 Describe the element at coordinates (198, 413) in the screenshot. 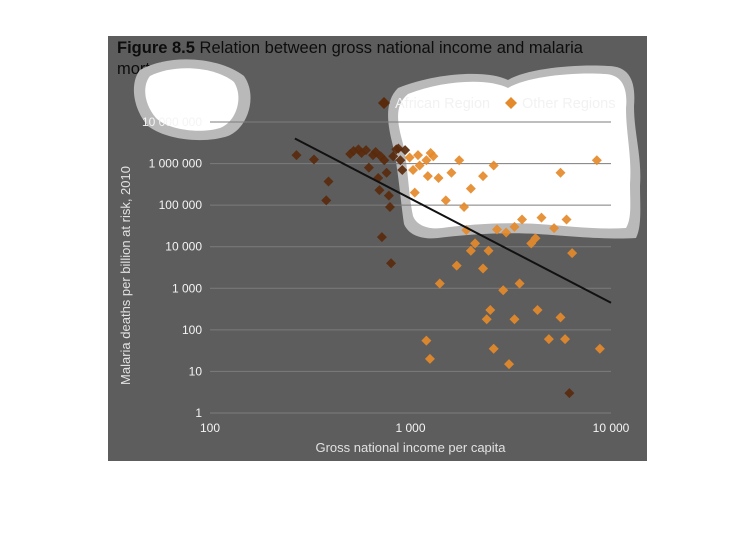

I see `y-tick-label: 1` at that location.